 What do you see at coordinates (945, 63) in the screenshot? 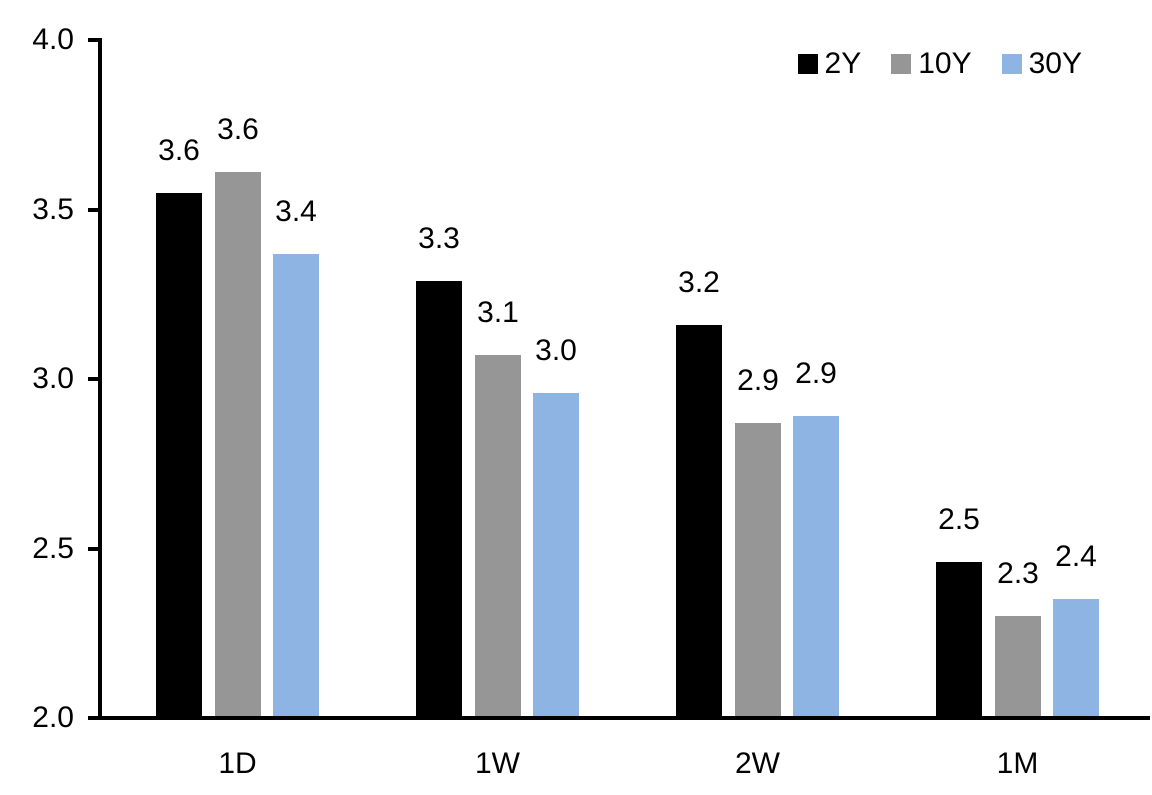
I see `legend-label-10y: 10Y` at bounding box center [945, 63].